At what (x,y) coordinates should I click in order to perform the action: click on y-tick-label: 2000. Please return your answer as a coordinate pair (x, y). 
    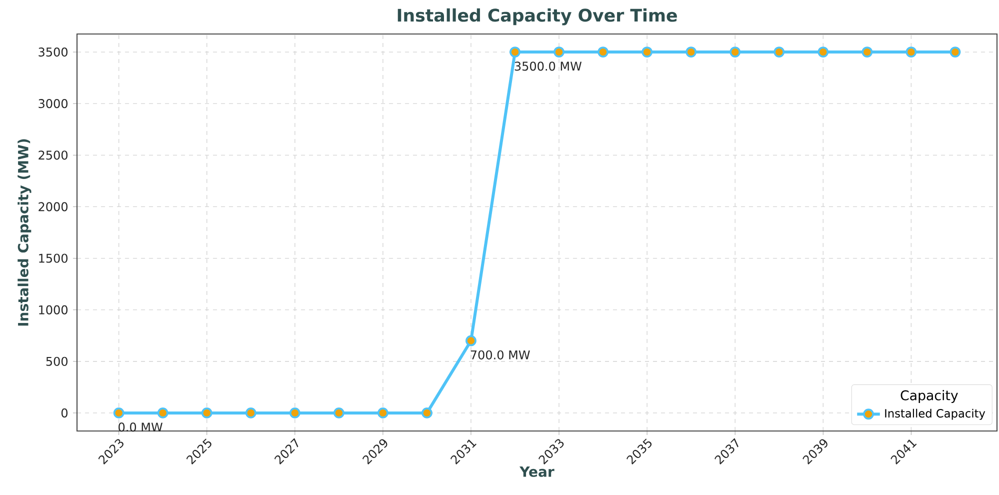
    Looking at the image, I should click on (53, 207).